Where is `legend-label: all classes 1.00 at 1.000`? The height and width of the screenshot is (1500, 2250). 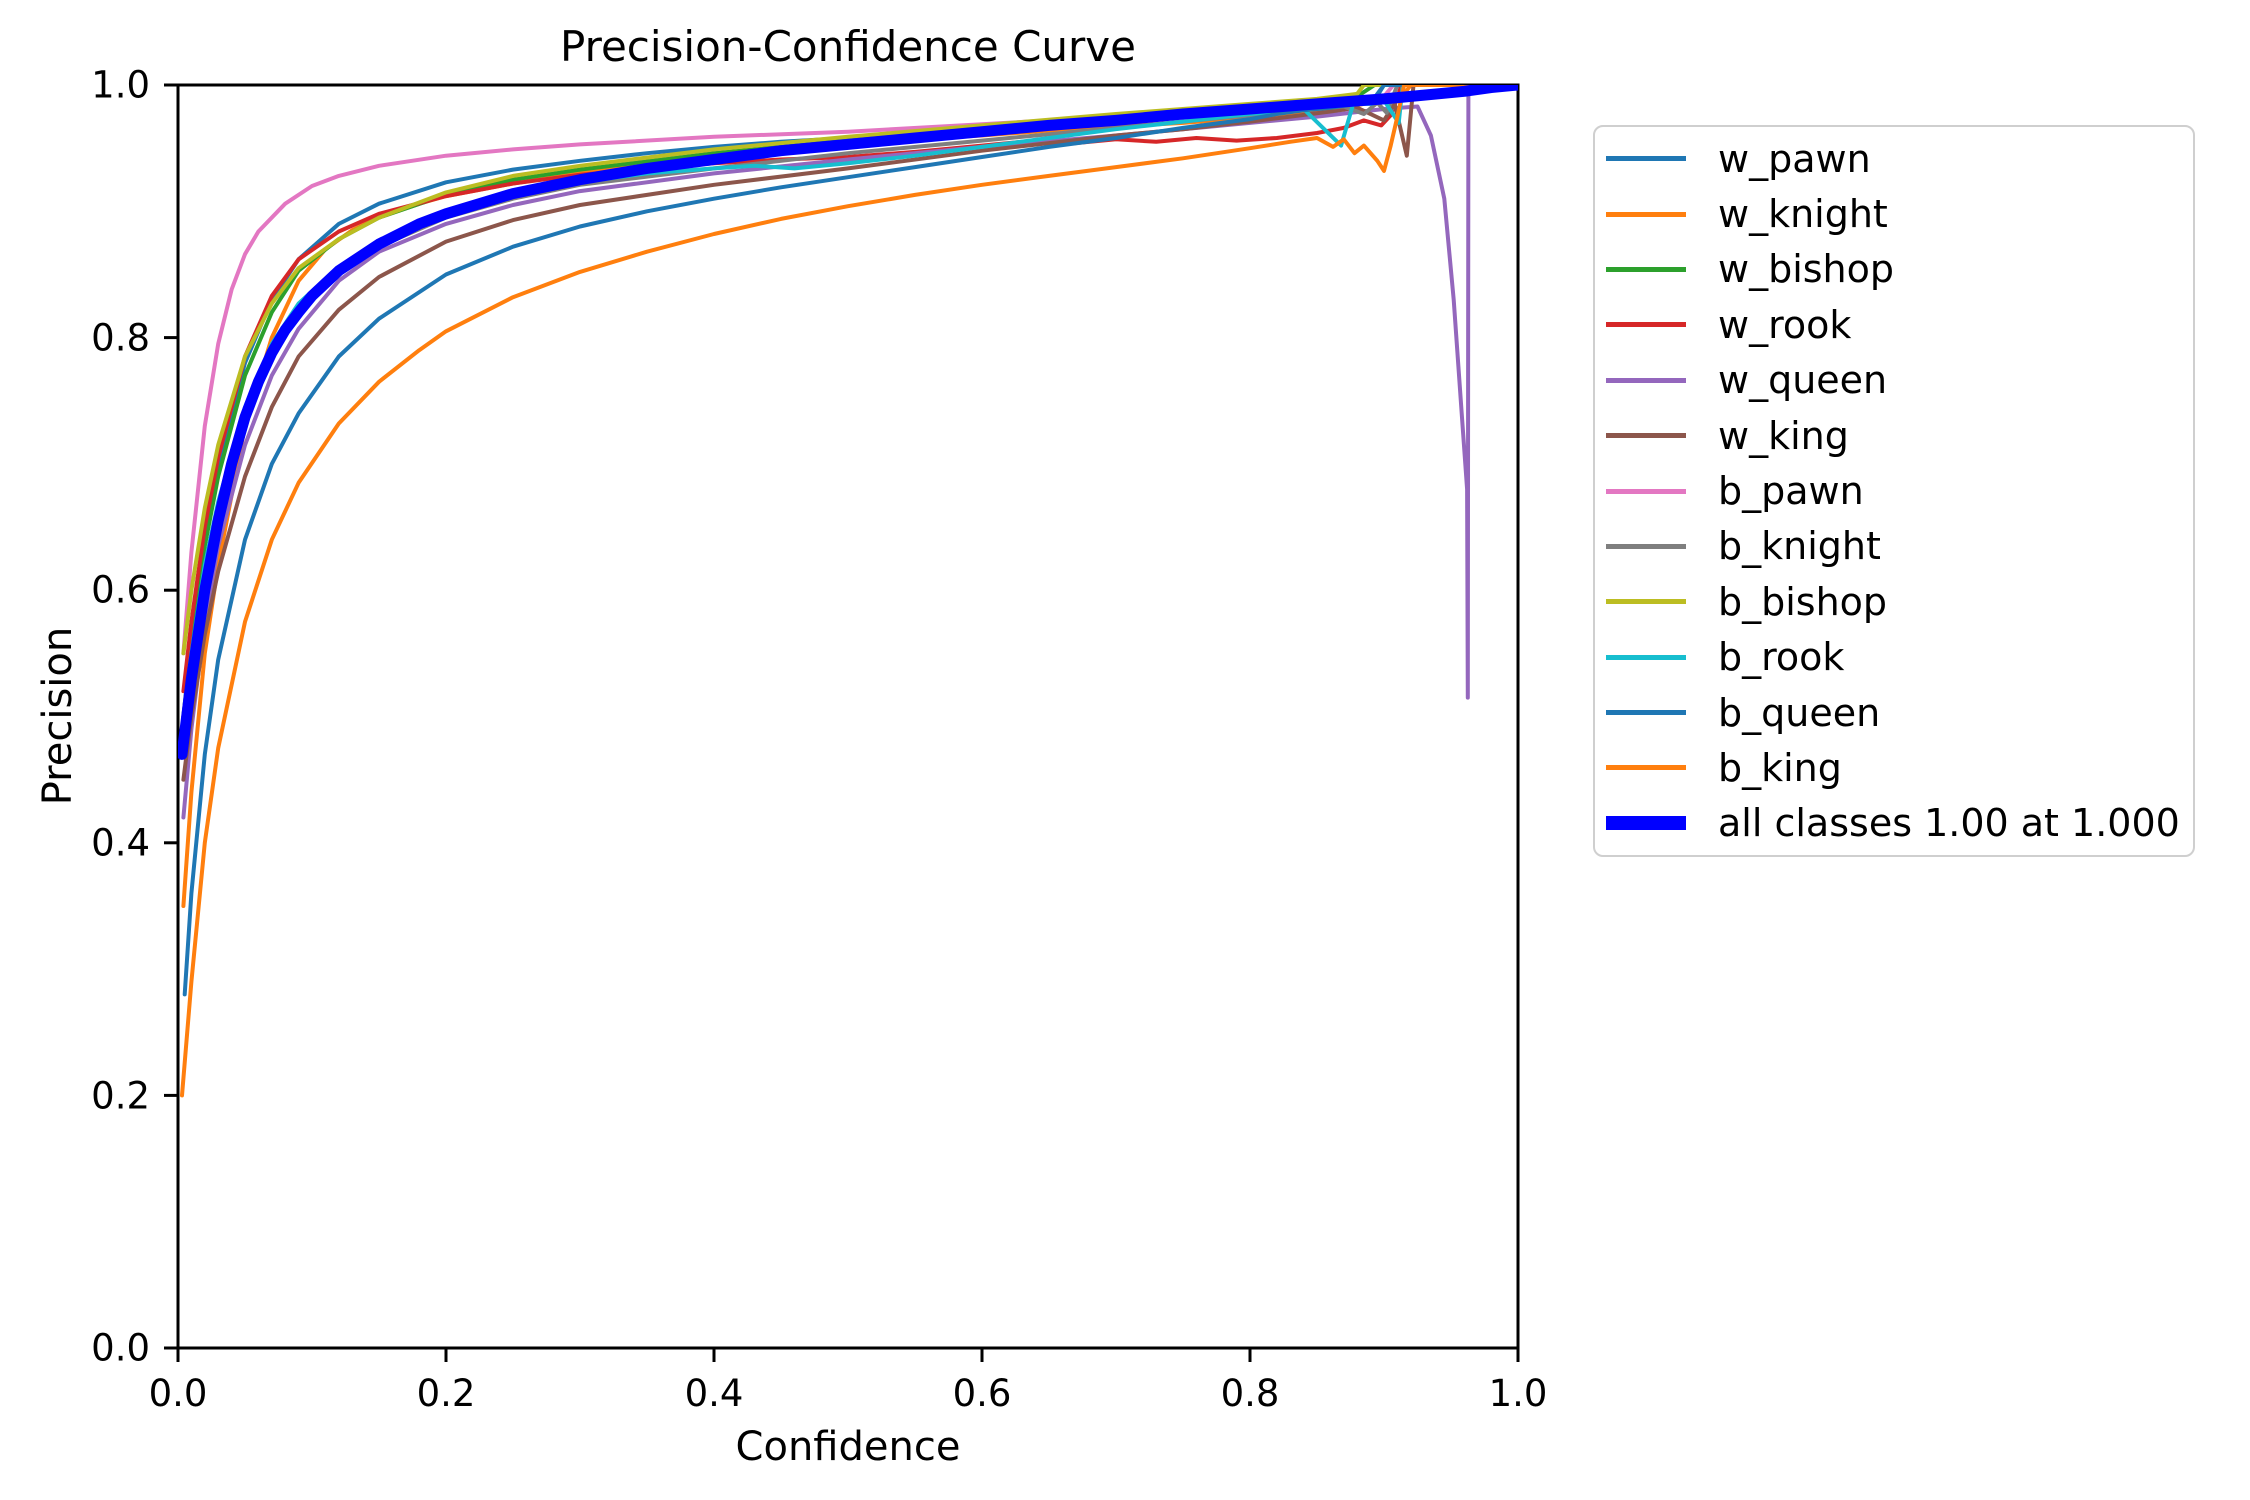
legend-label: all classes 1.00 at 1.000 is located at coordinates (1949, 823).